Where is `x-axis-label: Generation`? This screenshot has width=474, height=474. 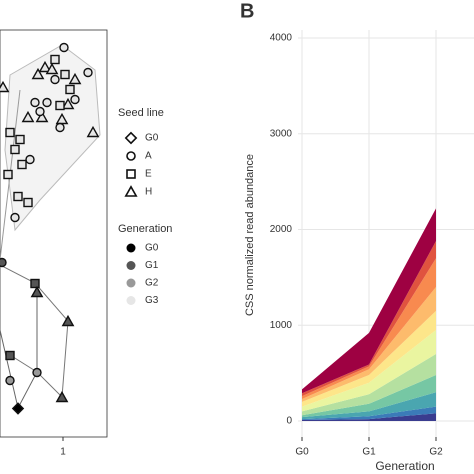
x-axis-label: Generation is located at coordinates (404, 466).